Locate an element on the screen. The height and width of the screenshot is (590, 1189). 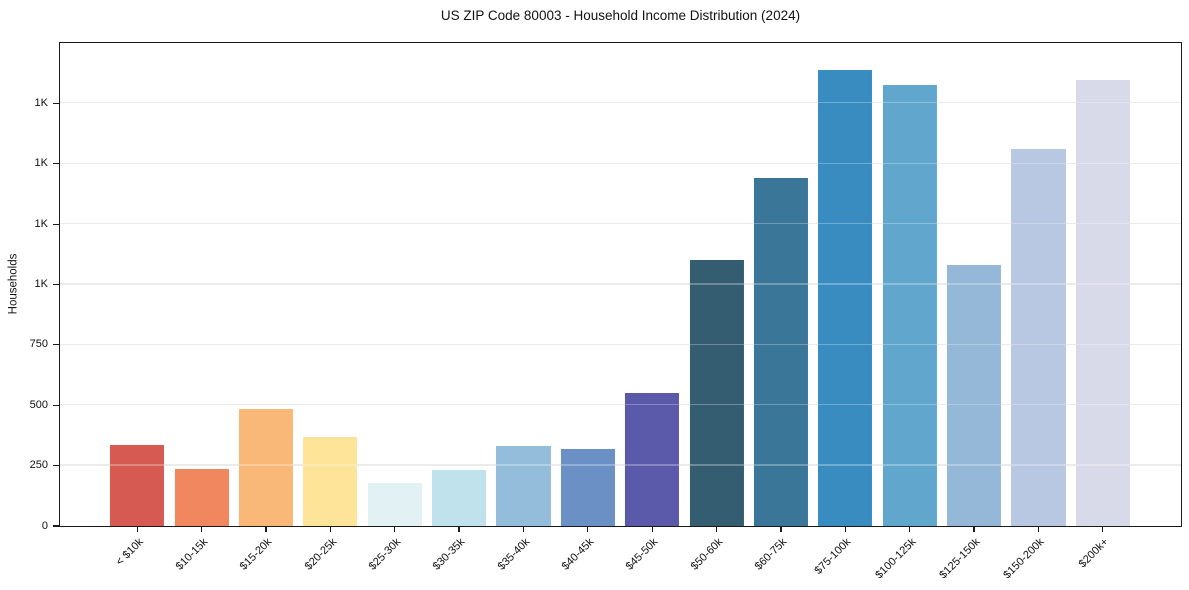
bar-slot: $100-125k is located at coordinates (907, 312).